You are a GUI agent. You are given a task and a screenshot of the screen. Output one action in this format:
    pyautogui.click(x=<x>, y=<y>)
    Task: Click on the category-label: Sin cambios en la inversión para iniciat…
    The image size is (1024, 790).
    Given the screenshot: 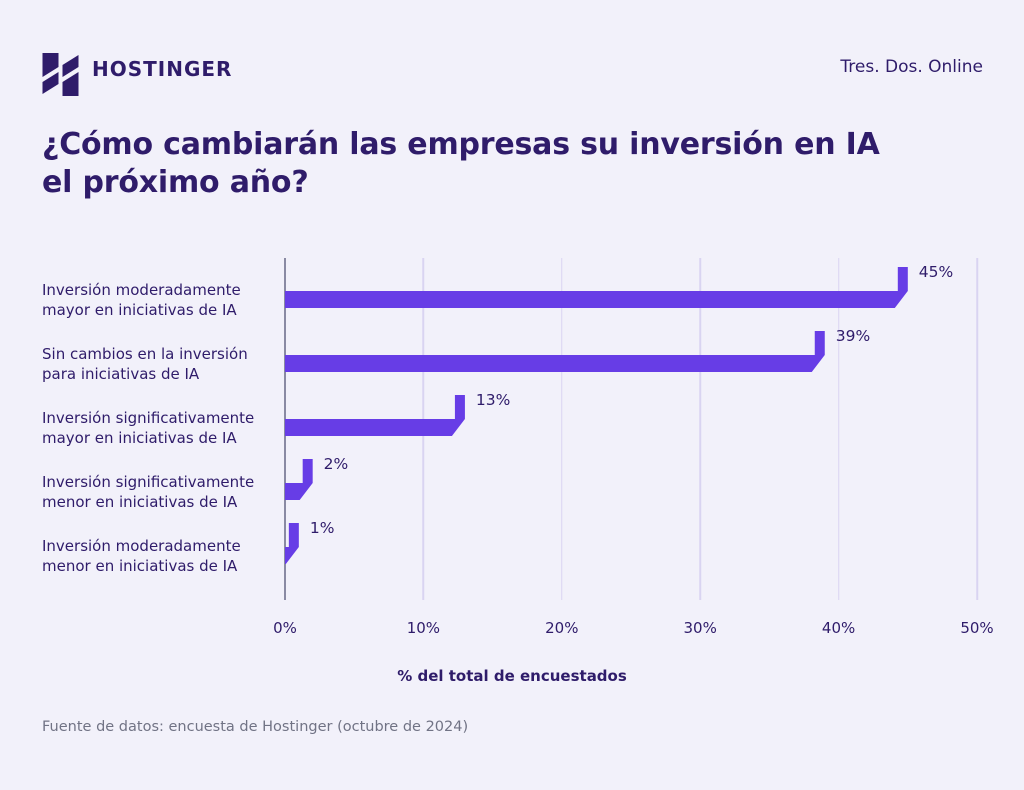 What is the action you would take?
    pyautogui.click(x=145, y=364)
    